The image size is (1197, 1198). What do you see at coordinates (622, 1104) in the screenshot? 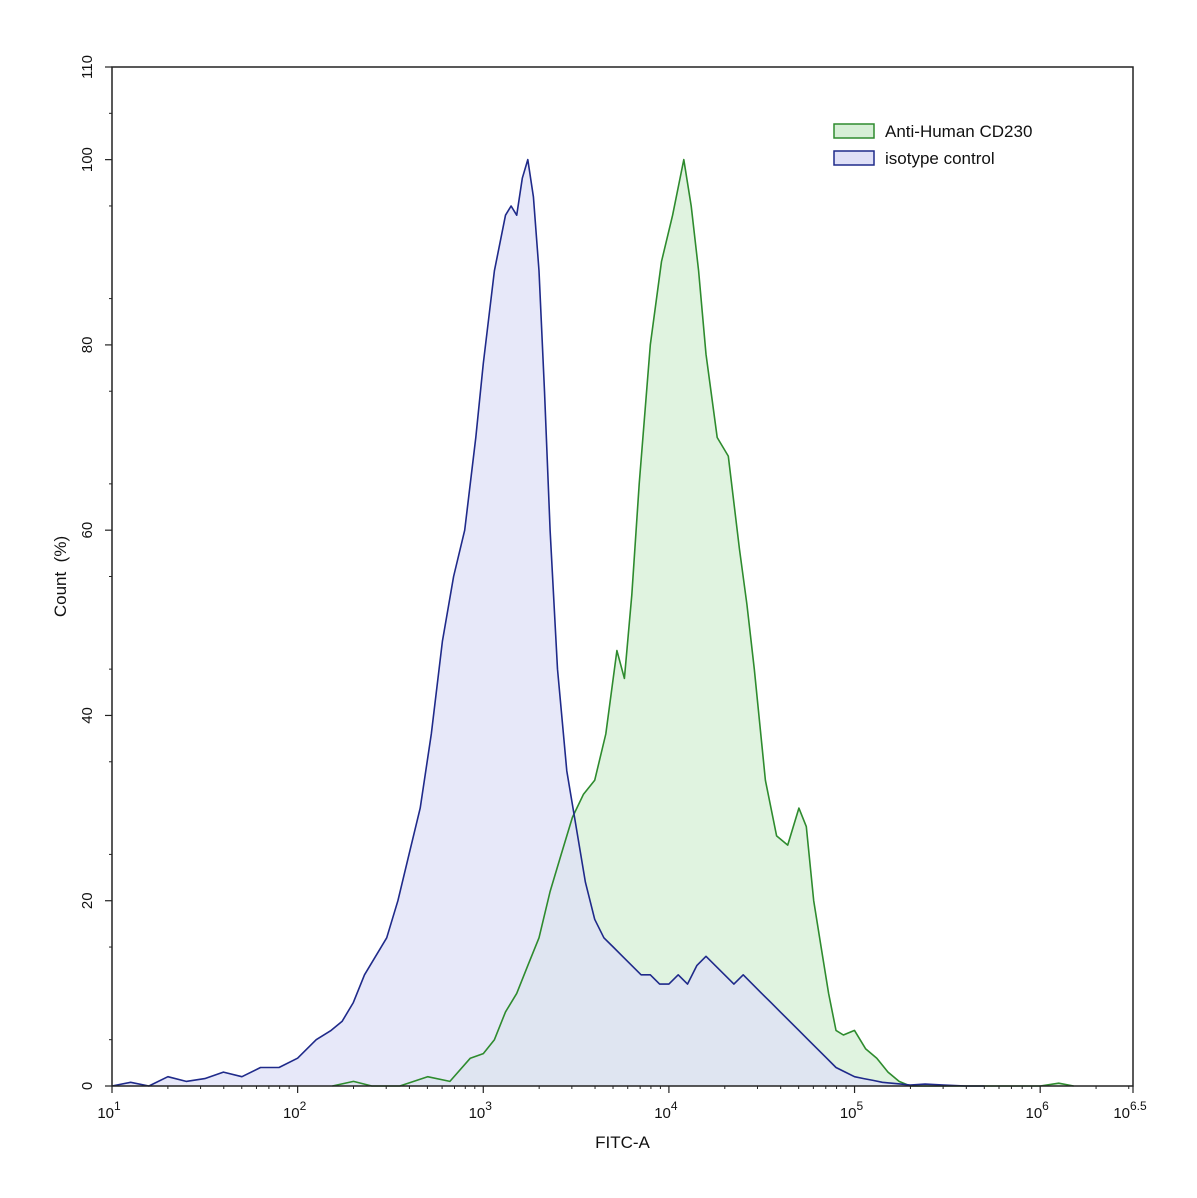
I see `x-axis: 10¹ 10² 10³ 10⁴ 10⁵ 10⁶ 106.5` at bounding box center [622, 1104].